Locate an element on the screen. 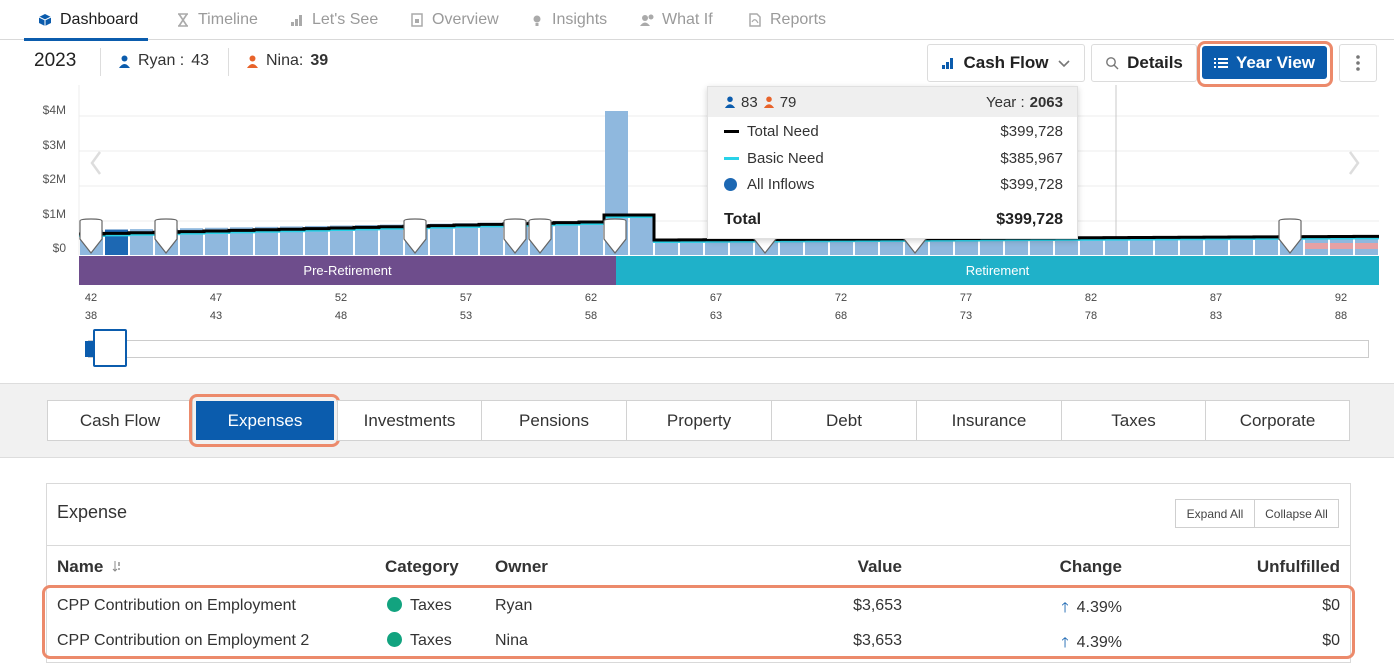 The width and height of the screenshot is (1394, 663). nav-tab-what-if: What If is located at coordinates (676, 20).